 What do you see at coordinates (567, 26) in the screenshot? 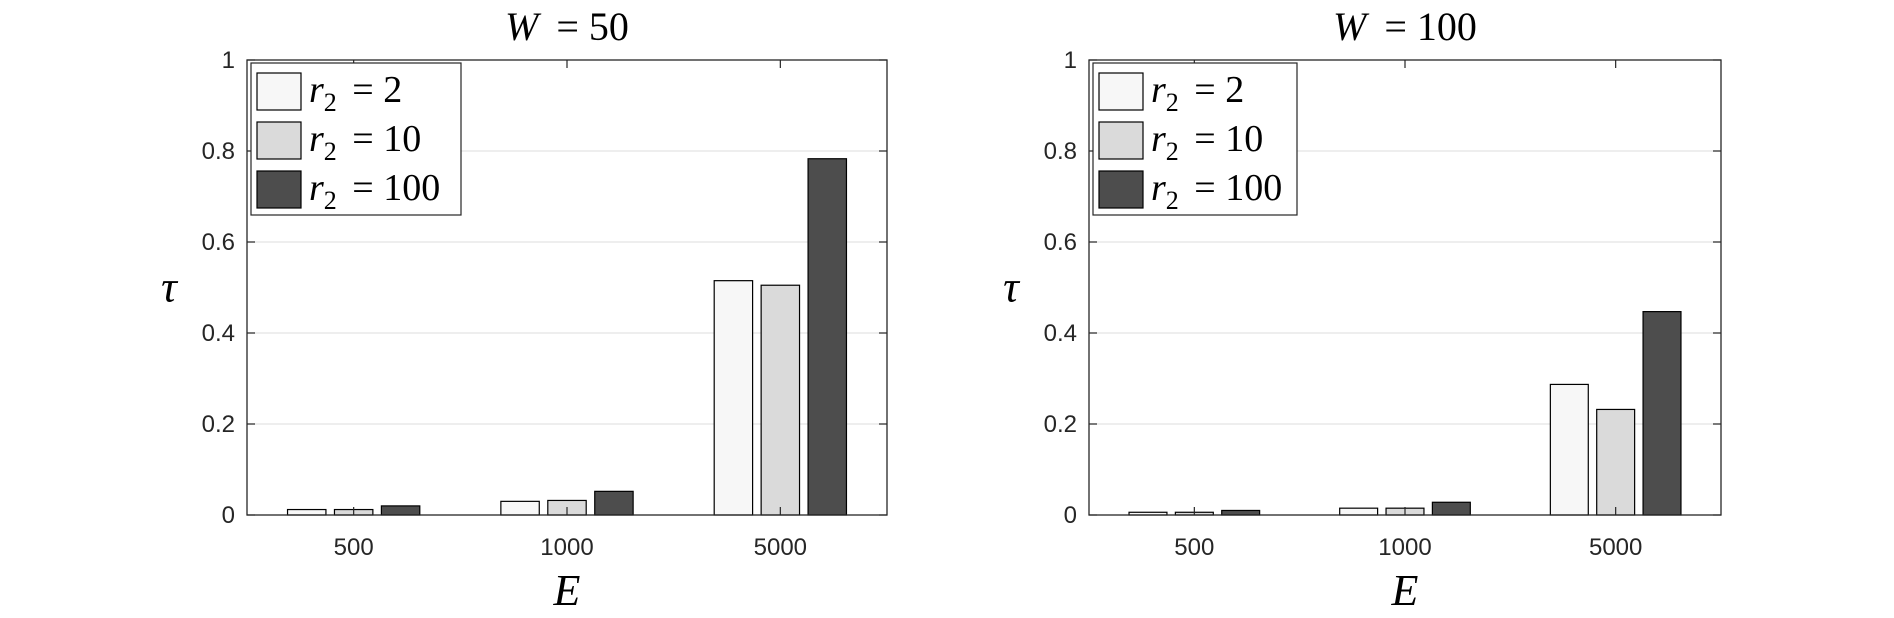
I see `chart-title: W = 50` at bounding box center [567, 26].